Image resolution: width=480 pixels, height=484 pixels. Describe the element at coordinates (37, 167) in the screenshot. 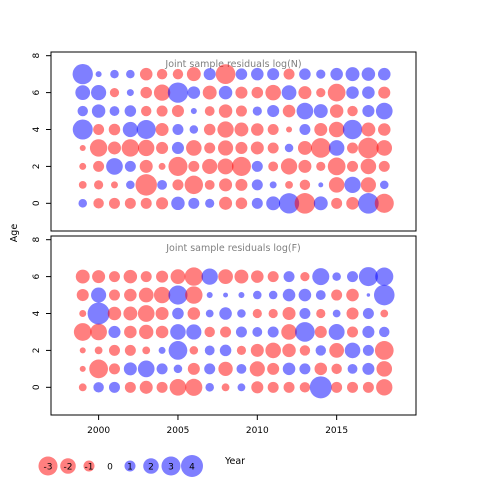

I see `y-tick-label: 2` at that location.